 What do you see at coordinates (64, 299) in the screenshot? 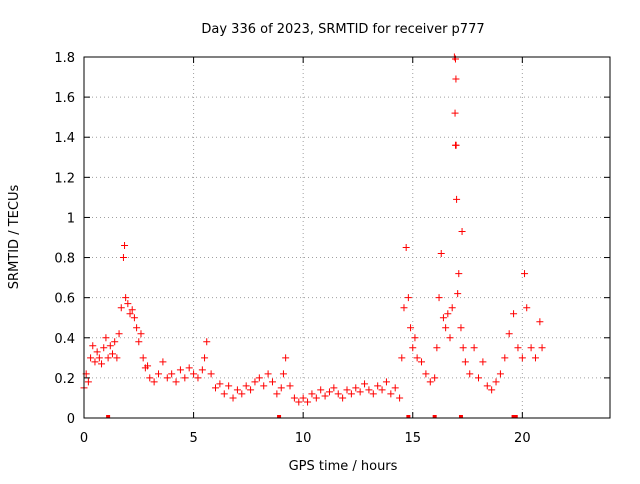
I see `y-tick-label: 0.6` at bounding box center [64, 299].